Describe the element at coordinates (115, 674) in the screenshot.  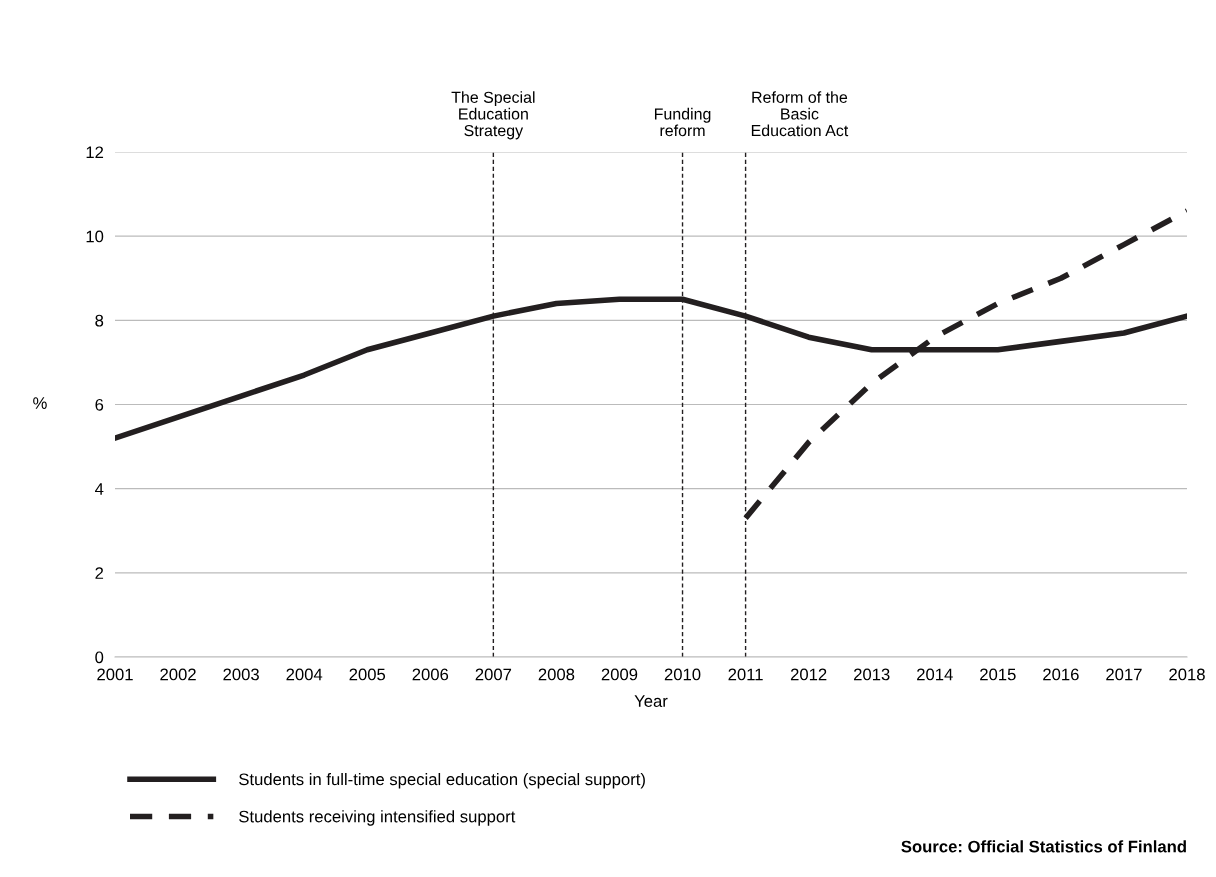
I see `x-tick-label: 2001` at that location.